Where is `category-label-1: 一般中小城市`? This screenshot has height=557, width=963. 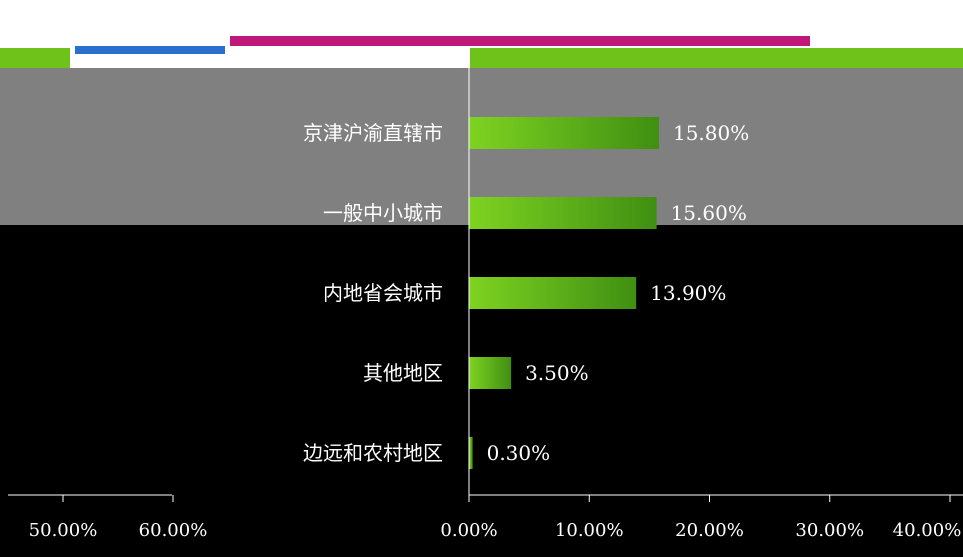 category-label-1: 一般中小城市 is located at coordinates (383, 213).